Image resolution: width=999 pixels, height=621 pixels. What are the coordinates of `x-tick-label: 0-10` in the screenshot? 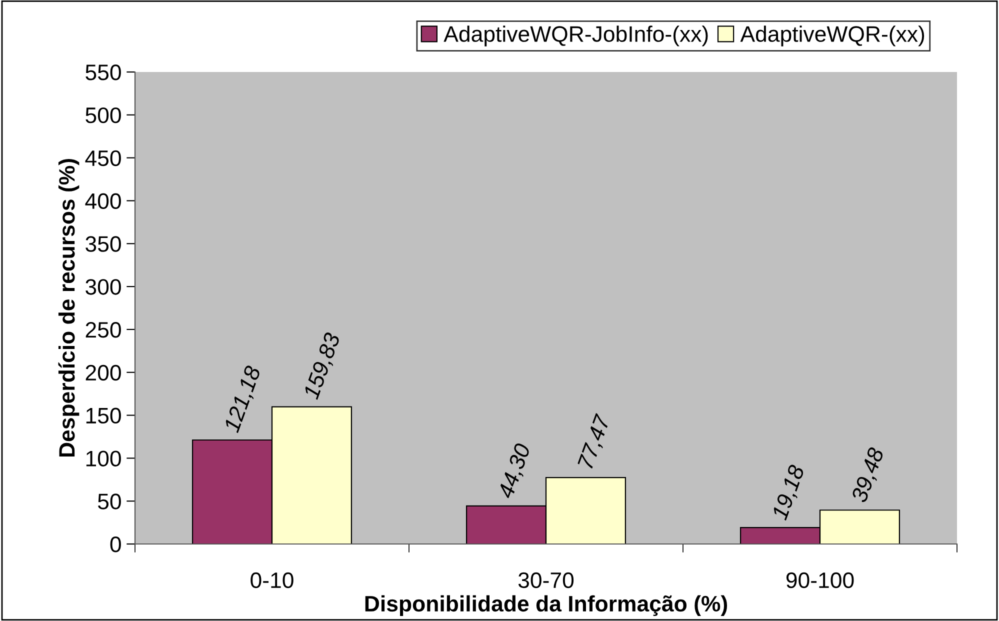 It's located at (272, 580).